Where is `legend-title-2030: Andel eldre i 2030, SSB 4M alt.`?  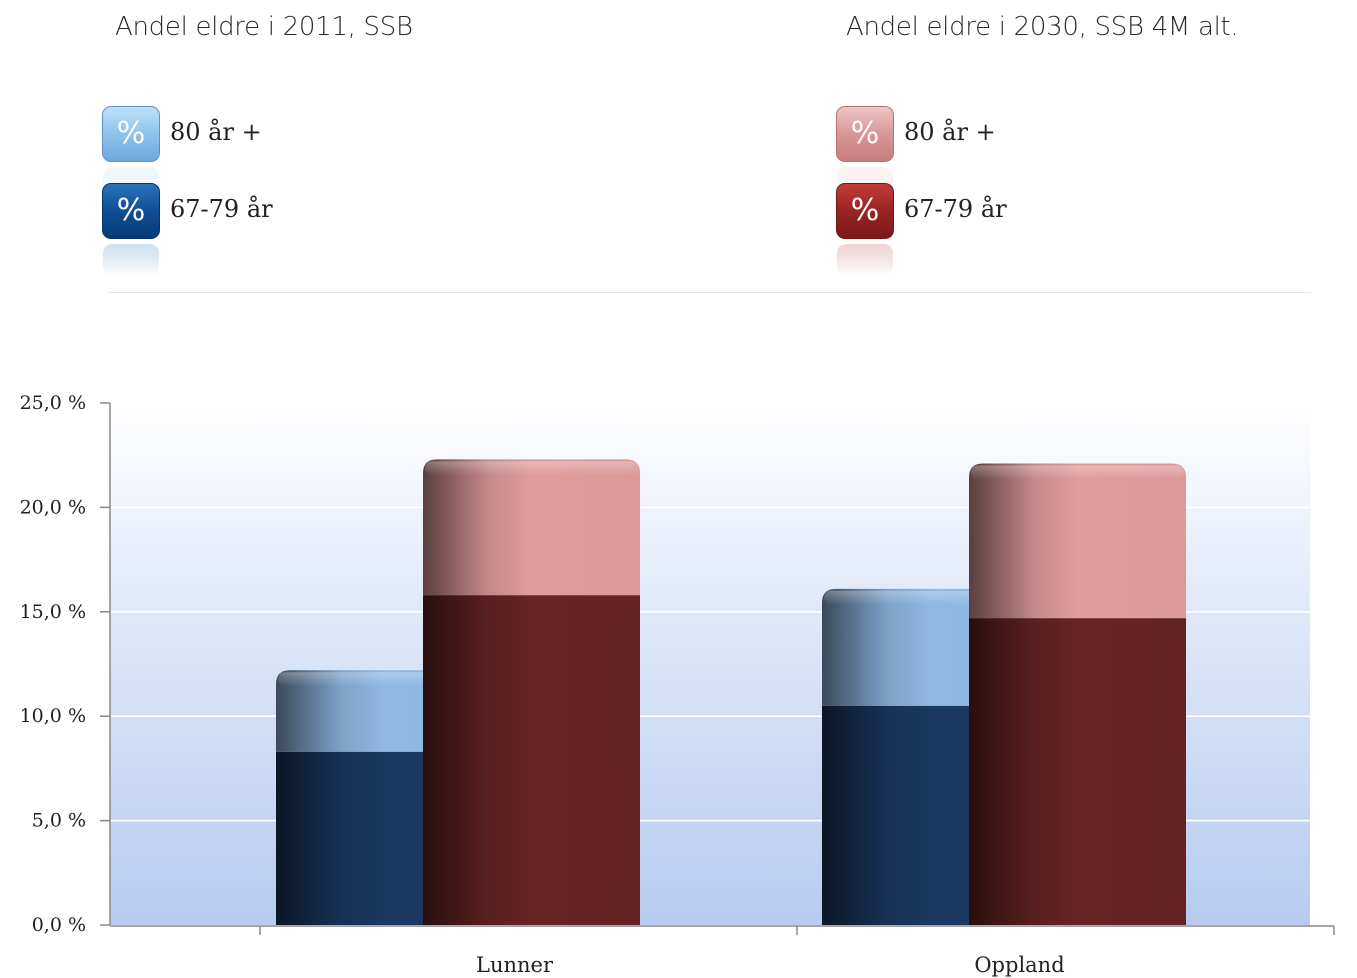
legend-title-2030: Andel eldre i 2030, SSB 4M alt. is located at coordinates (1042, 27).